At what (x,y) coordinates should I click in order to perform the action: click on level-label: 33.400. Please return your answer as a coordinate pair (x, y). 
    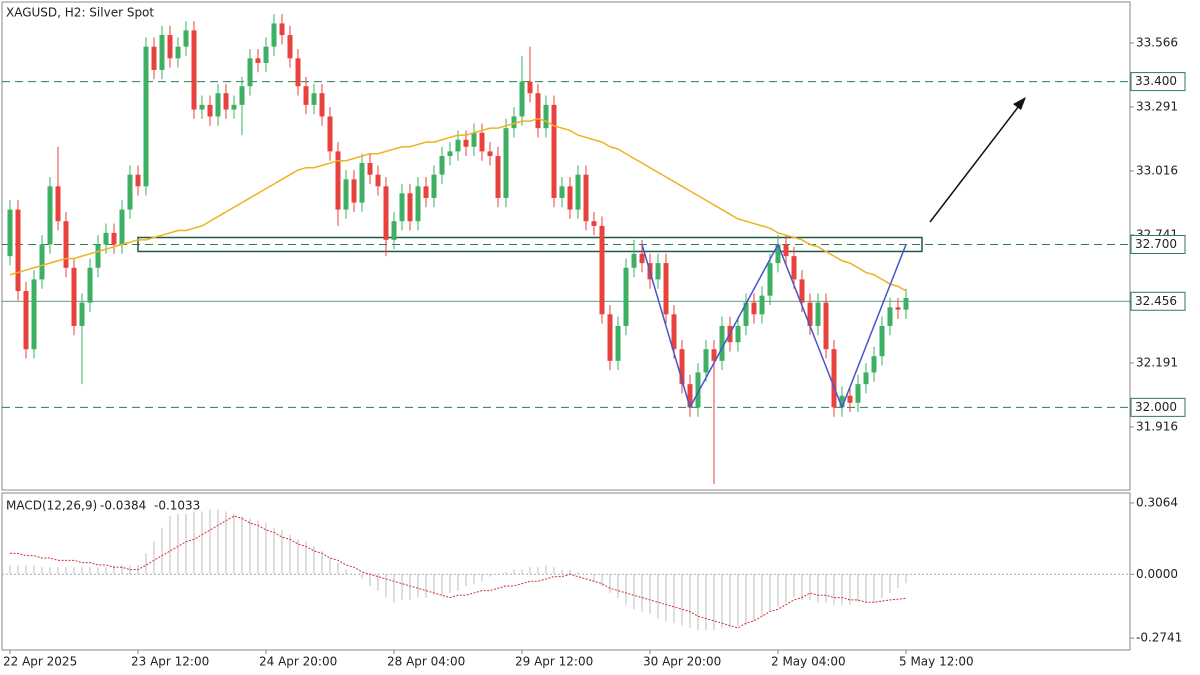
    Looking at the image, I should click on (1156, 81).